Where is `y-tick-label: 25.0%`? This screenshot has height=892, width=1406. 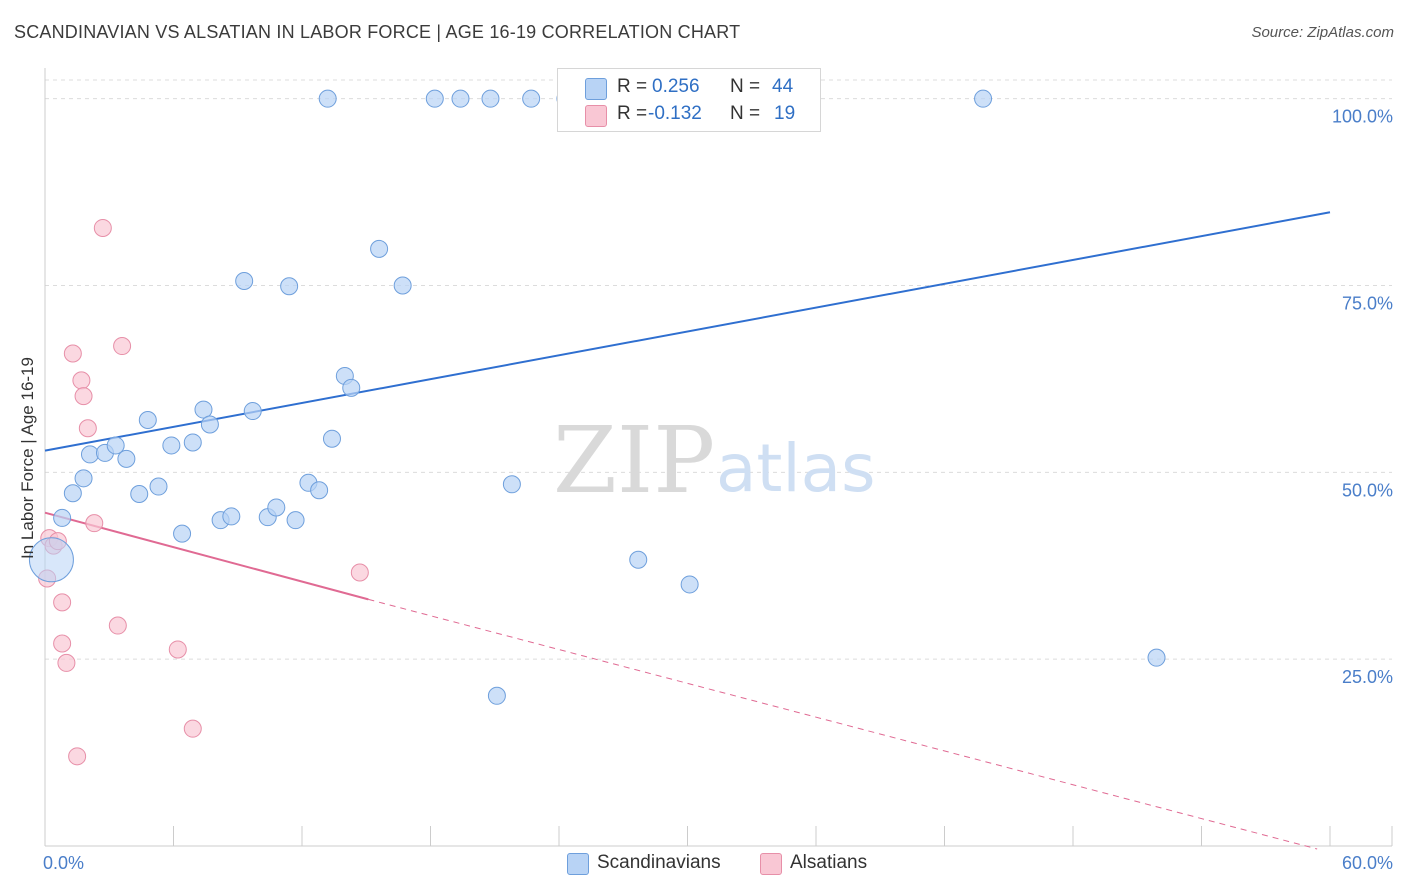 y-tick-label: 25.0% is located at coordinates (1367, 677).